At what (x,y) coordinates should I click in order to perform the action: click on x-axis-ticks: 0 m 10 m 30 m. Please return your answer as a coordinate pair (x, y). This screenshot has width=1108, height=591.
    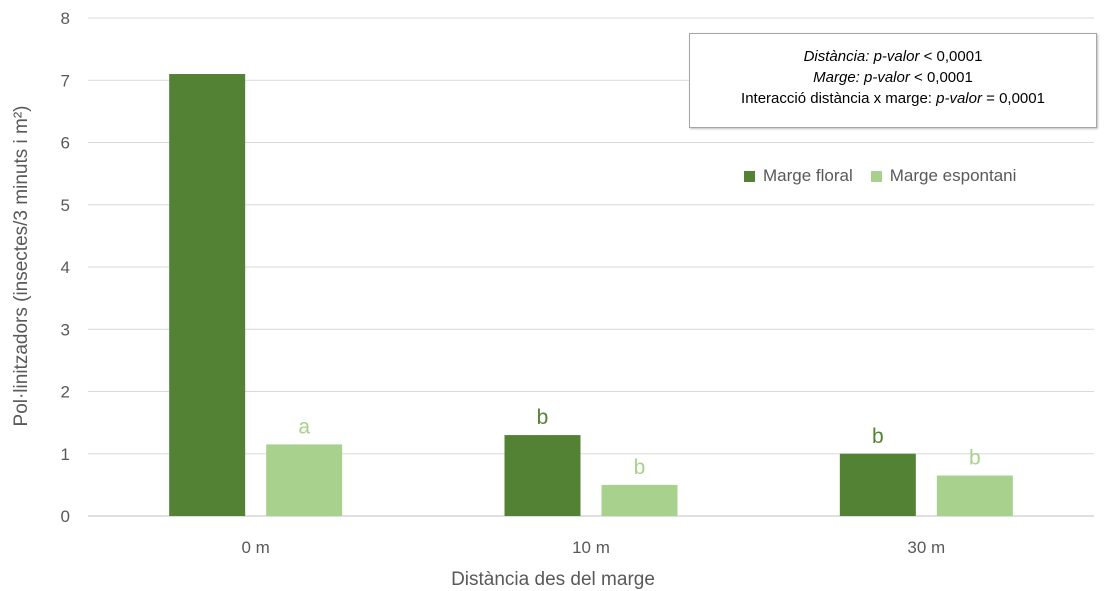
    Looking at the image, I should click on (593, 547).